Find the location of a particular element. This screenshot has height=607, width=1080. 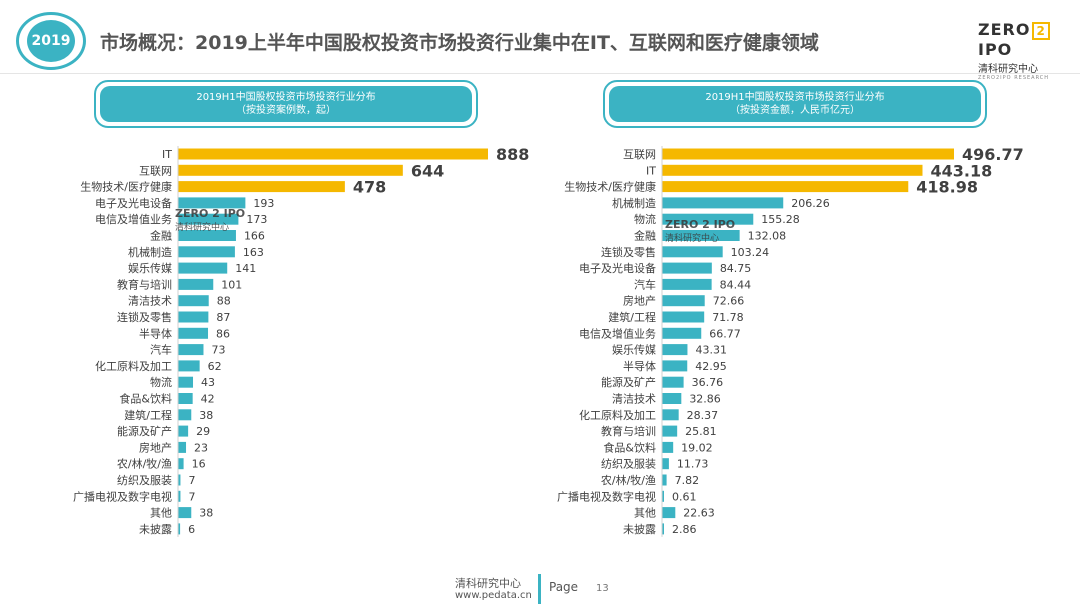

right-category-label: IT is located at coordinates (651, 170).